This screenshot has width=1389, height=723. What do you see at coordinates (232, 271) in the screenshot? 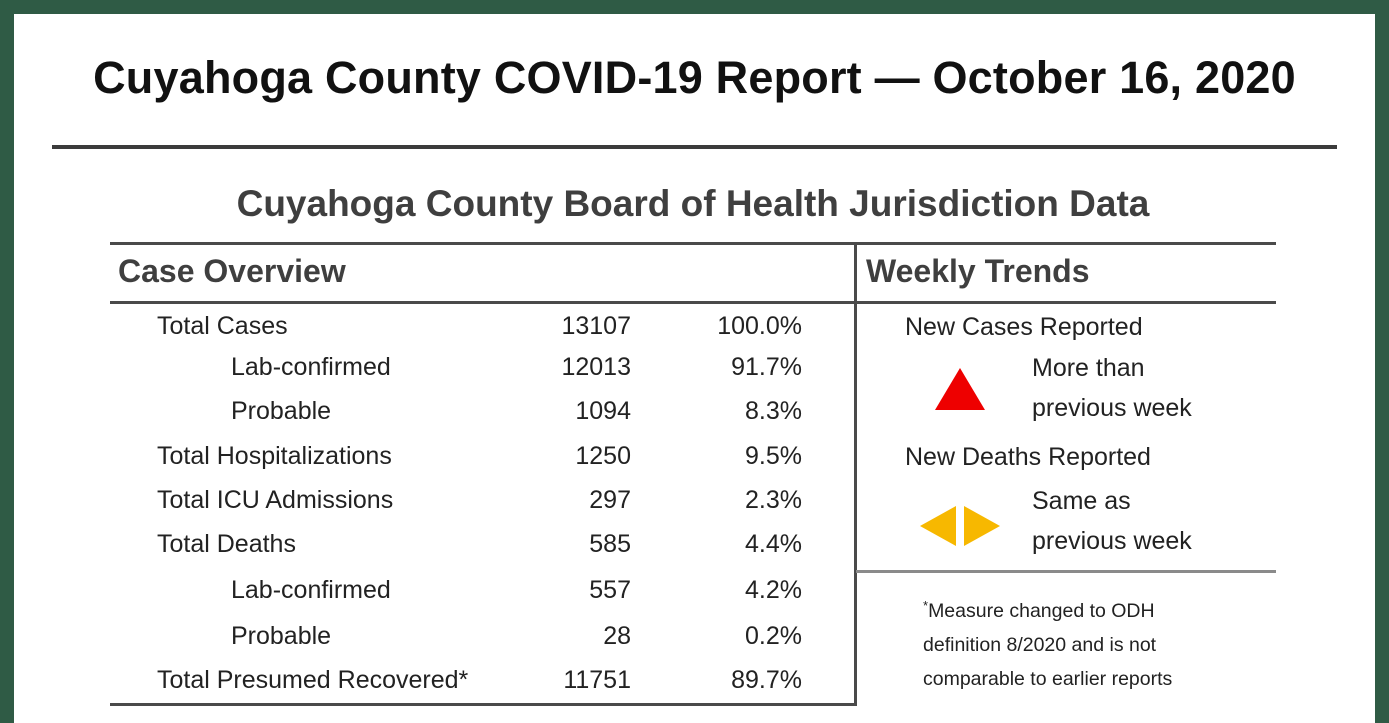
I see `case-overview-heading: Case Overview` at bounding box center [232, 271].